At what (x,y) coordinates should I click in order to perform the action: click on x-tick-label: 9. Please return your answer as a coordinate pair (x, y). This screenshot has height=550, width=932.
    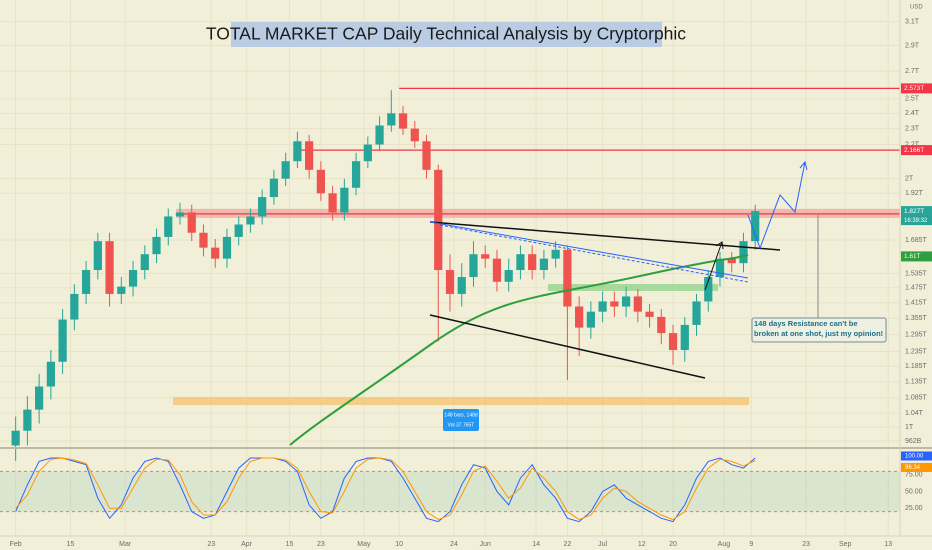
    Looking at the image, I should click on (751, 544).